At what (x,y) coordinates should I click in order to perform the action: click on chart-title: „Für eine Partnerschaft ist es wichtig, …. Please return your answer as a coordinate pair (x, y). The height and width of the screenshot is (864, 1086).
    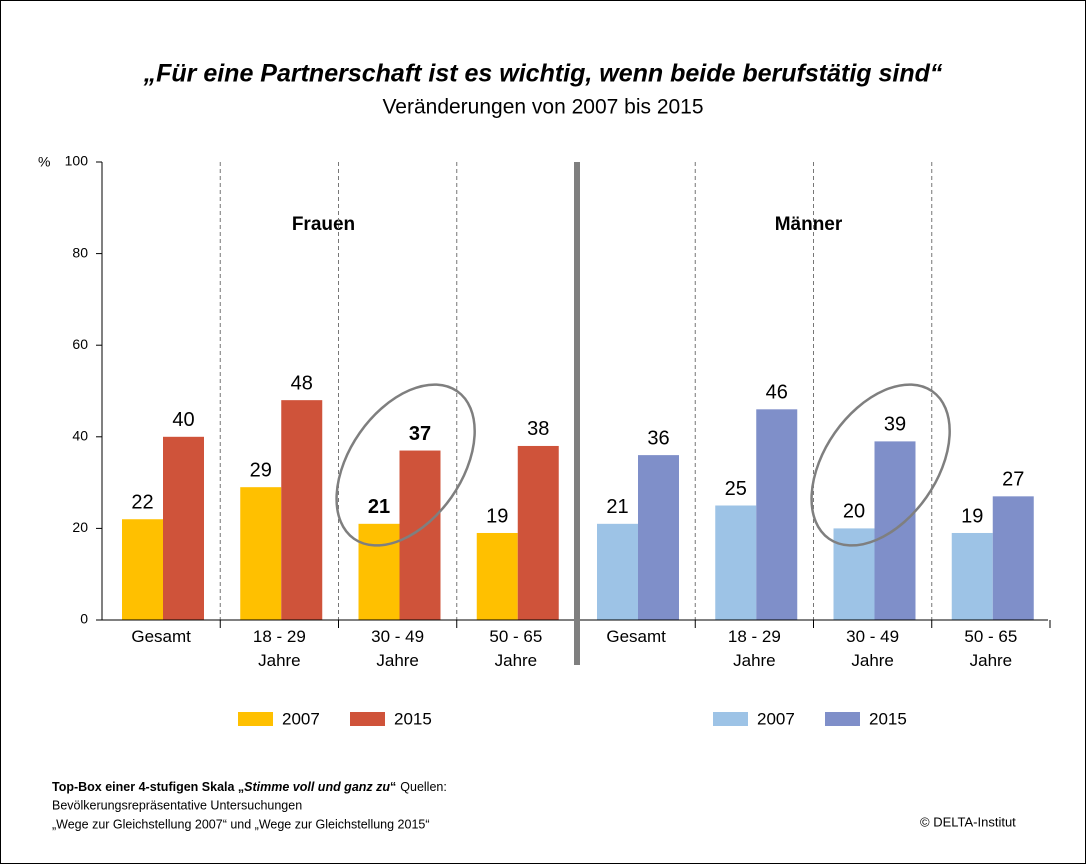
    Looking at the image, I should click on (543, 74).